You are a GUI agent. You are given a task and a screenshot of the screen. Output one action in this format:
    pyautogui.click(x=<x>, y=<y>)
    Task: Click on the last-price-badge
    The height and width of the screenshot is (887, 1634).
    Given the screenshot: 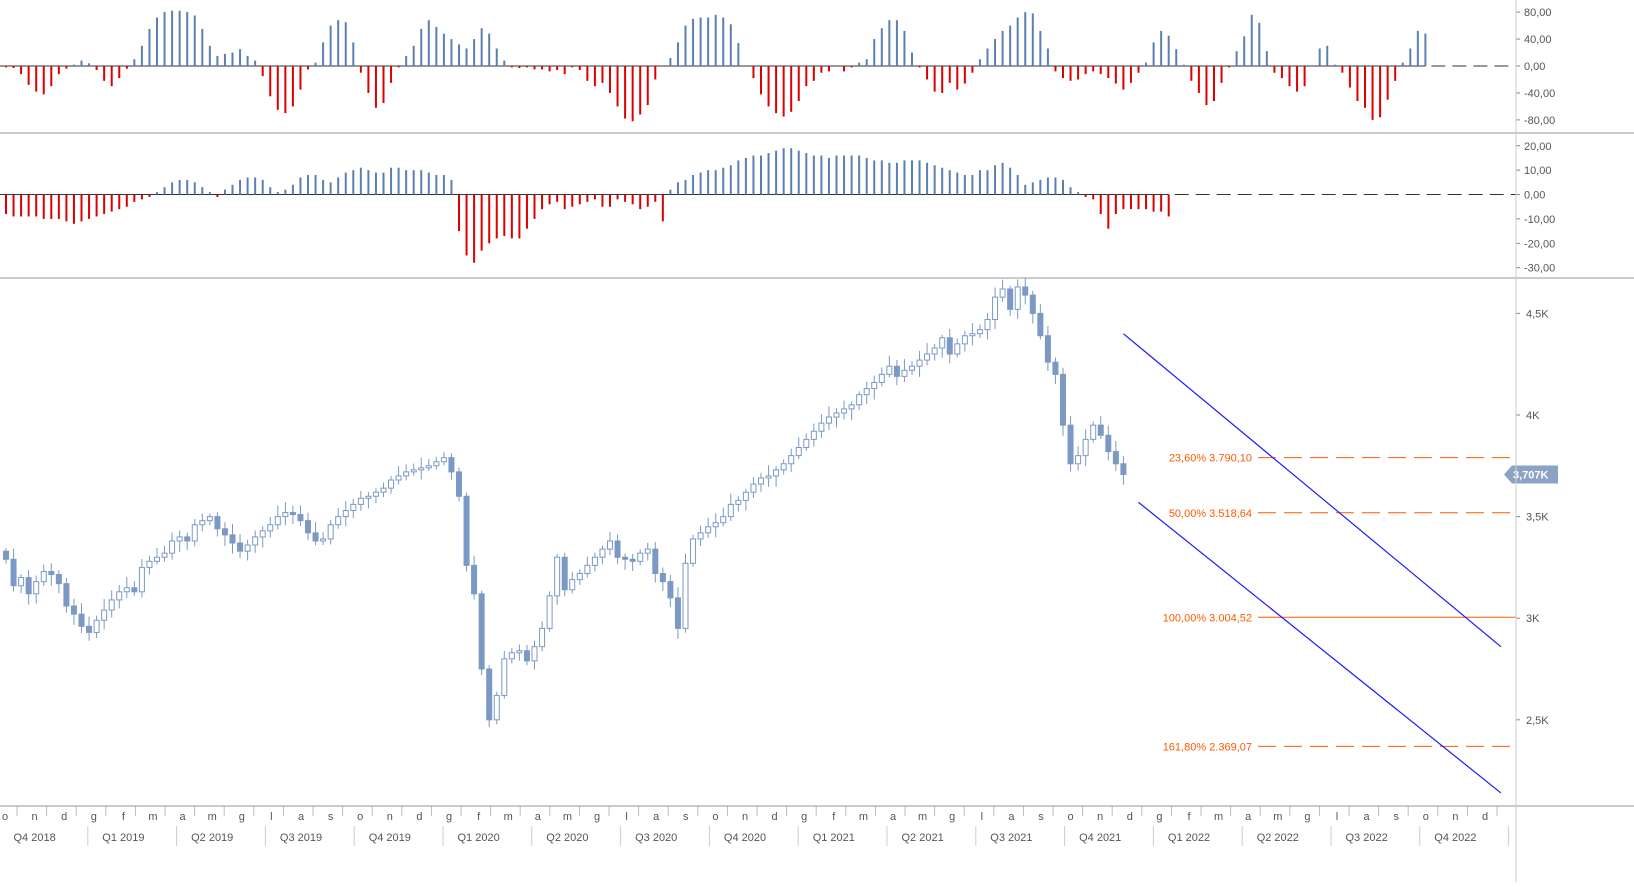 What is the action you would take?
    pyautogui.click(x=1531, y=474)
    